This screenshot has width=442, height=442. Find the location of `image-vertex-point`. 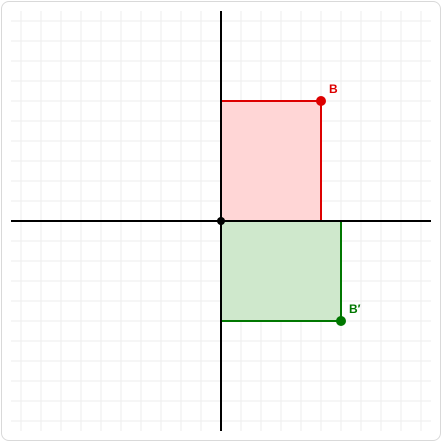

image-vertex-point is located at coordinates (341, 321).